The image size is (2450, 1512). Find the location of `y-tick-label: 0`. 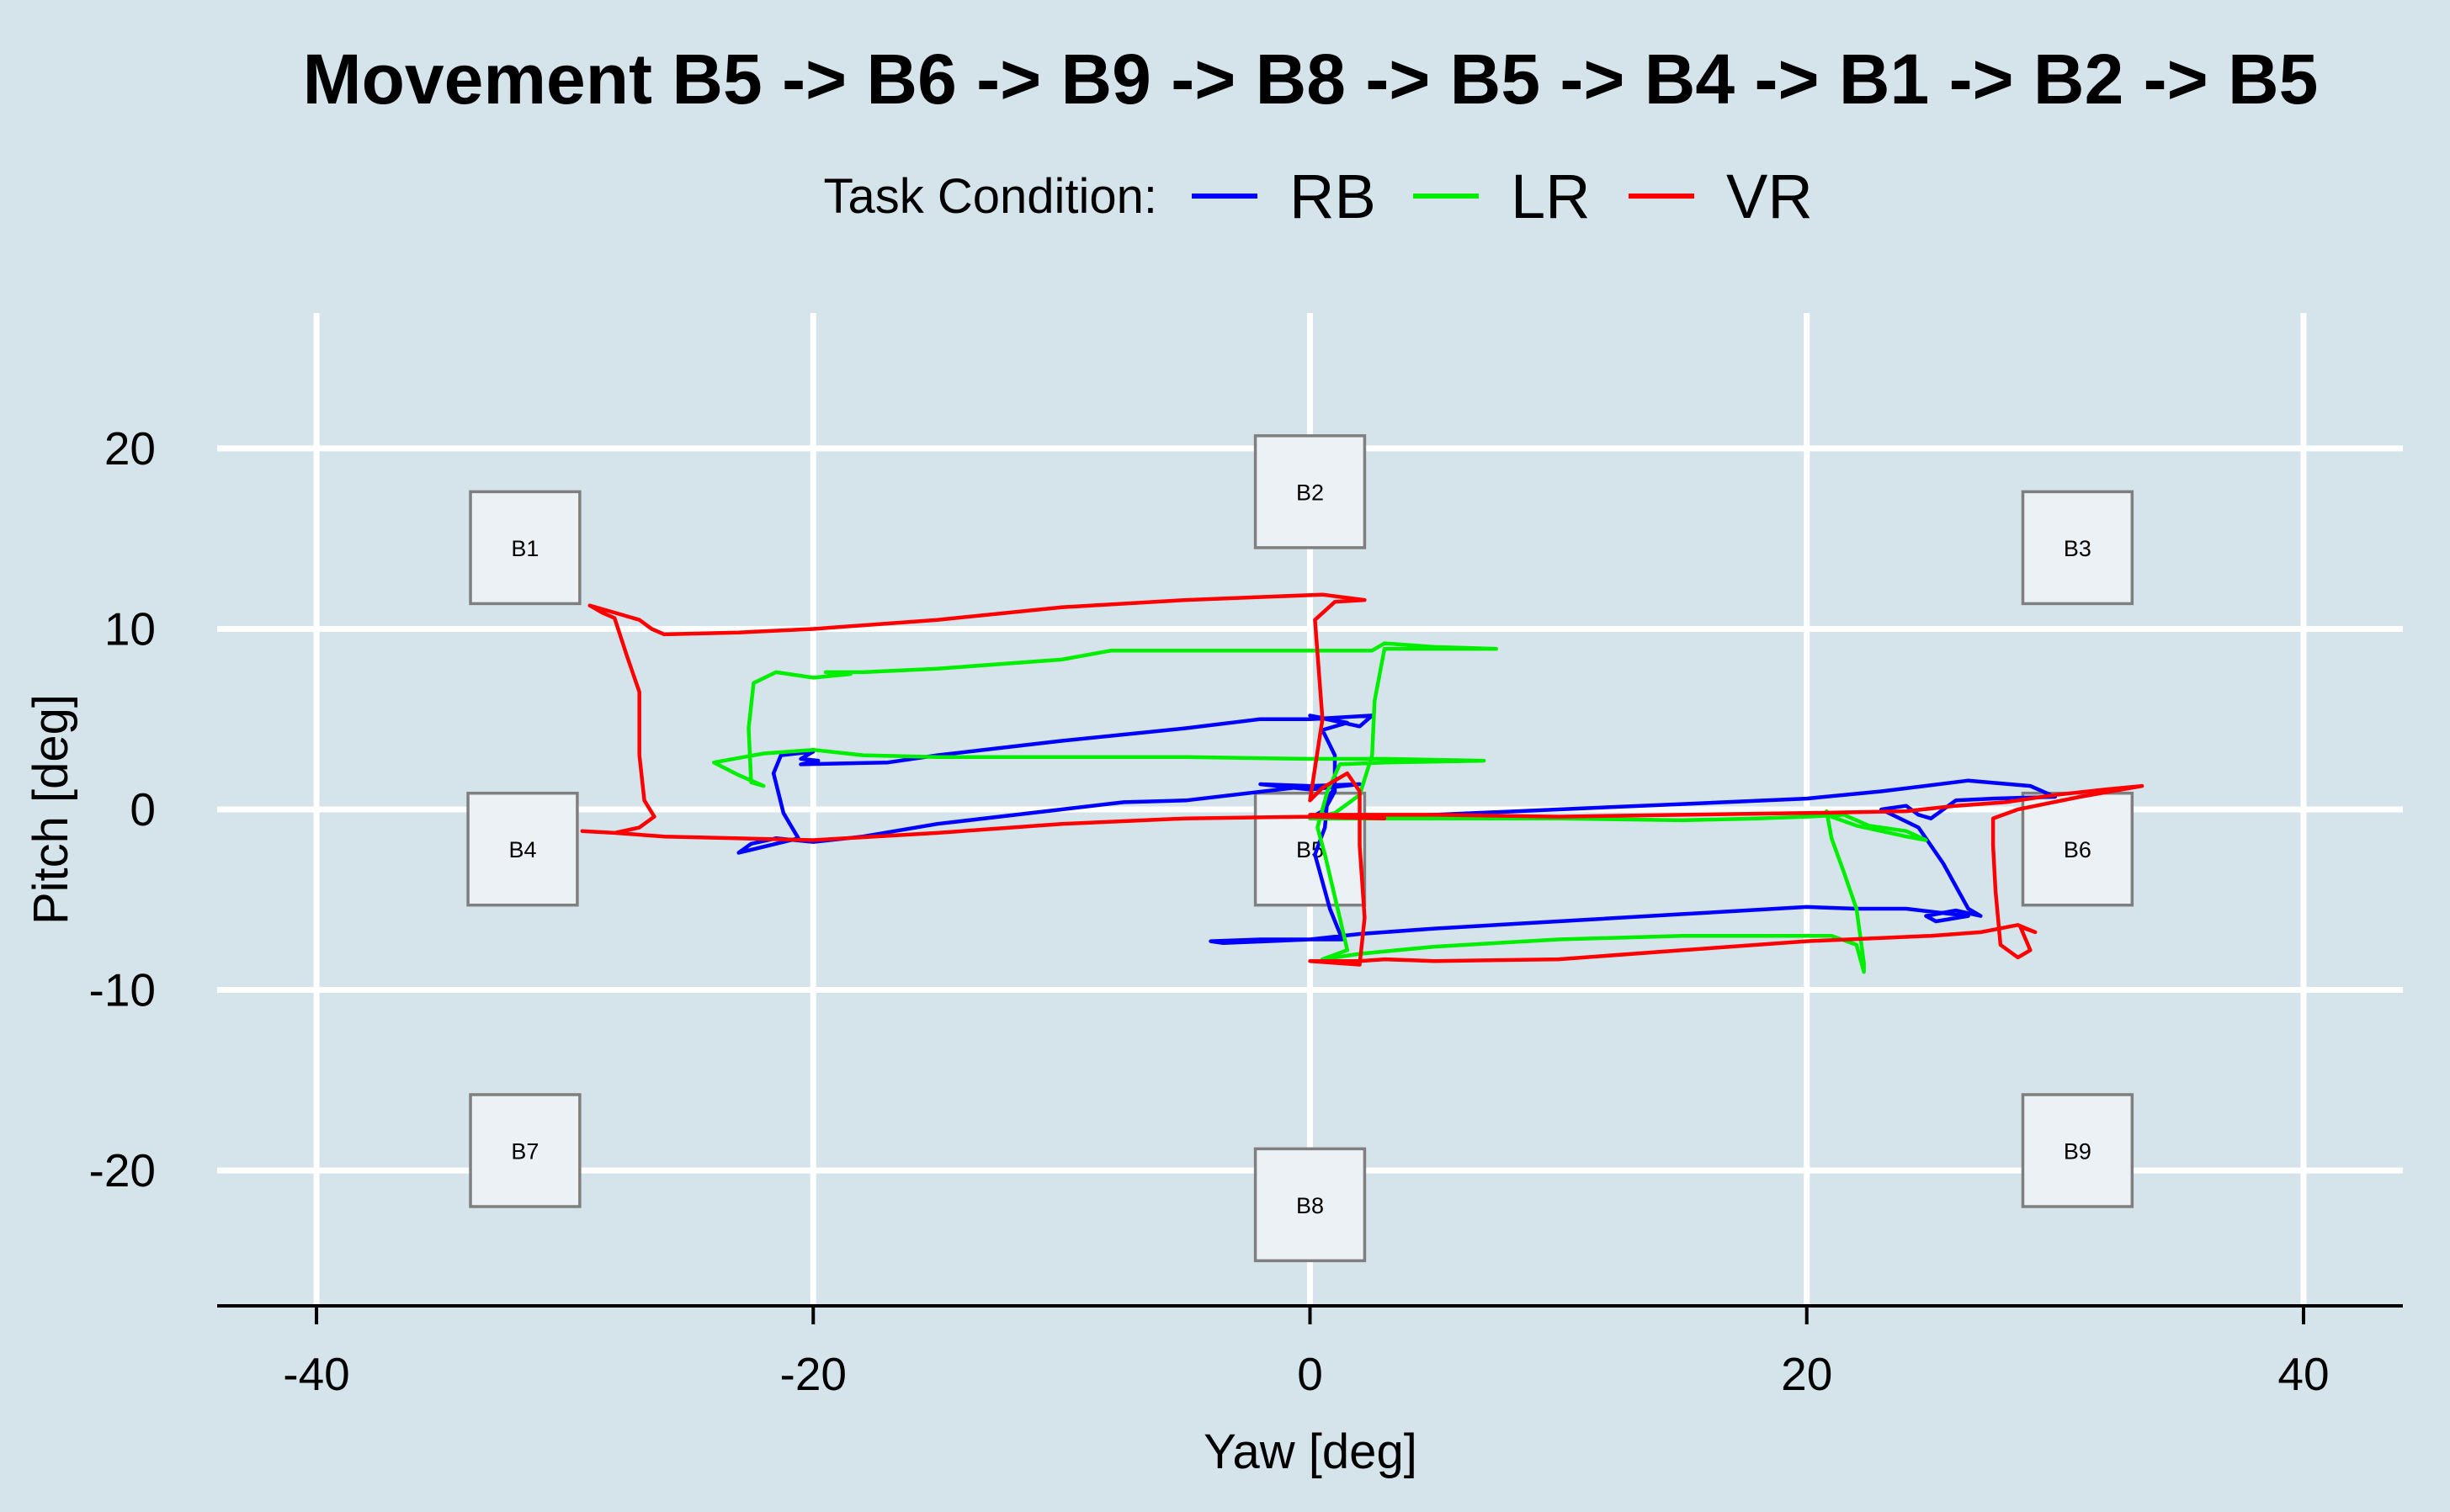

y-tick-label: 0 is located at coordinates (143, 809).